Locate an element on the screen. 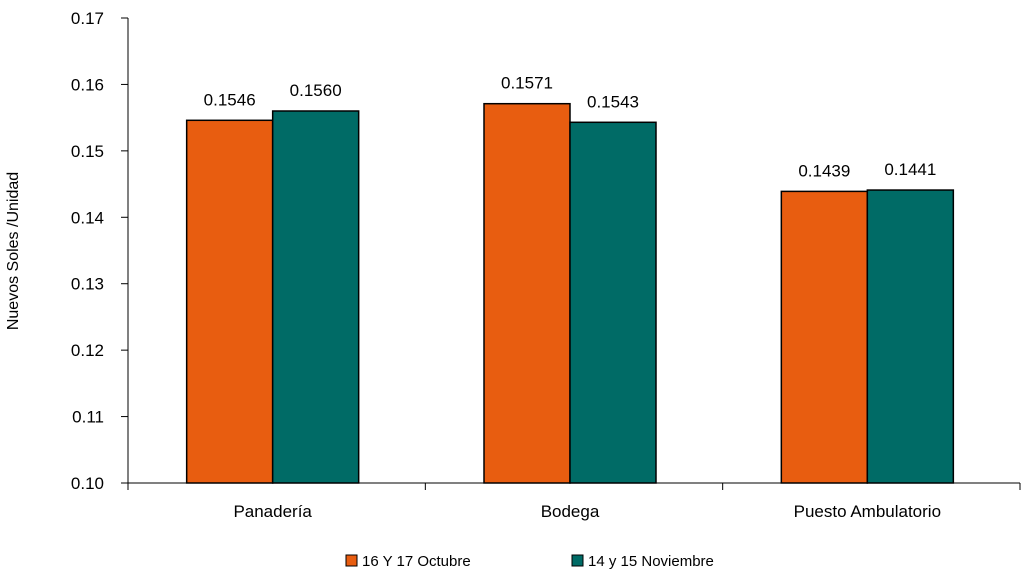  y-tick-label: 0.12 is located at coordinates (87, 350).